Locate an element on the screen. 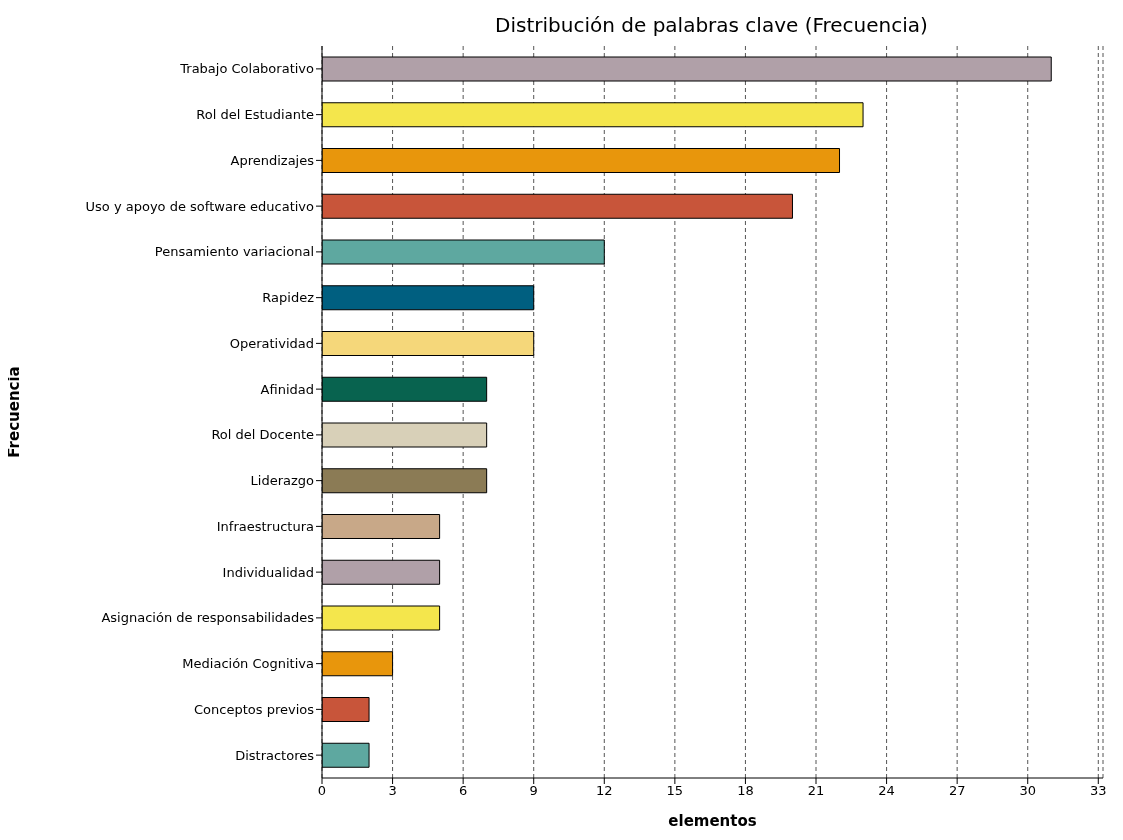  x-tick-label: 30 is located at coordinates (1027, 791).